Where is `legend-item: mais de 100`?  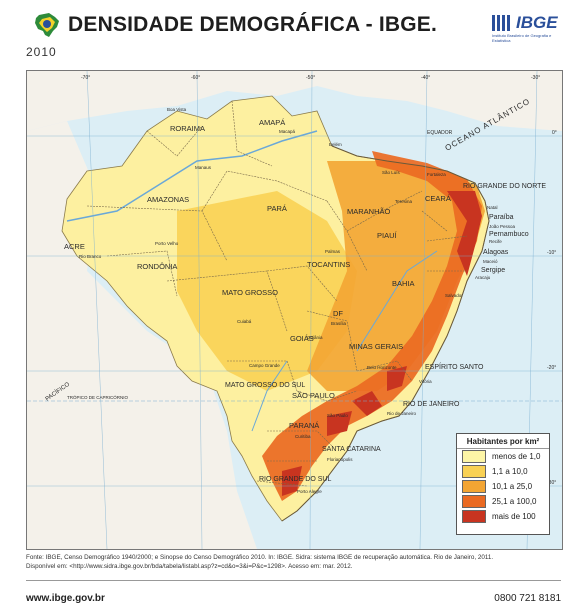 legend-item: mais de 100 is located at coordinates (503, 516).